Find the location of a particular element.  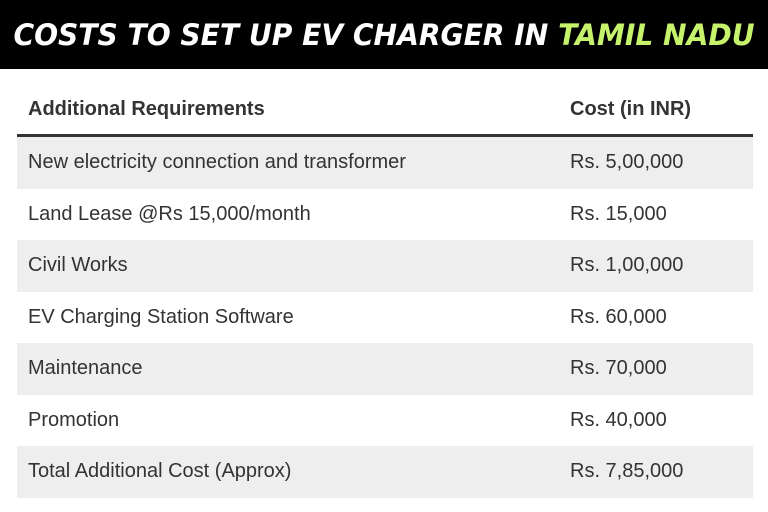

page-title: COSTS TO SET UP EV CHARGER IN TAMIL NADU is located at coordinates (383, 35).